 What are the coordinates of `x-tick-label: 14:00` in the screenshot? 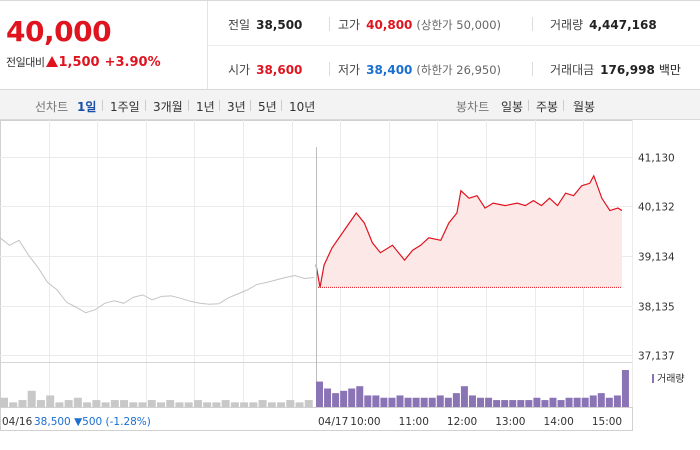 It's located at (559, 422).